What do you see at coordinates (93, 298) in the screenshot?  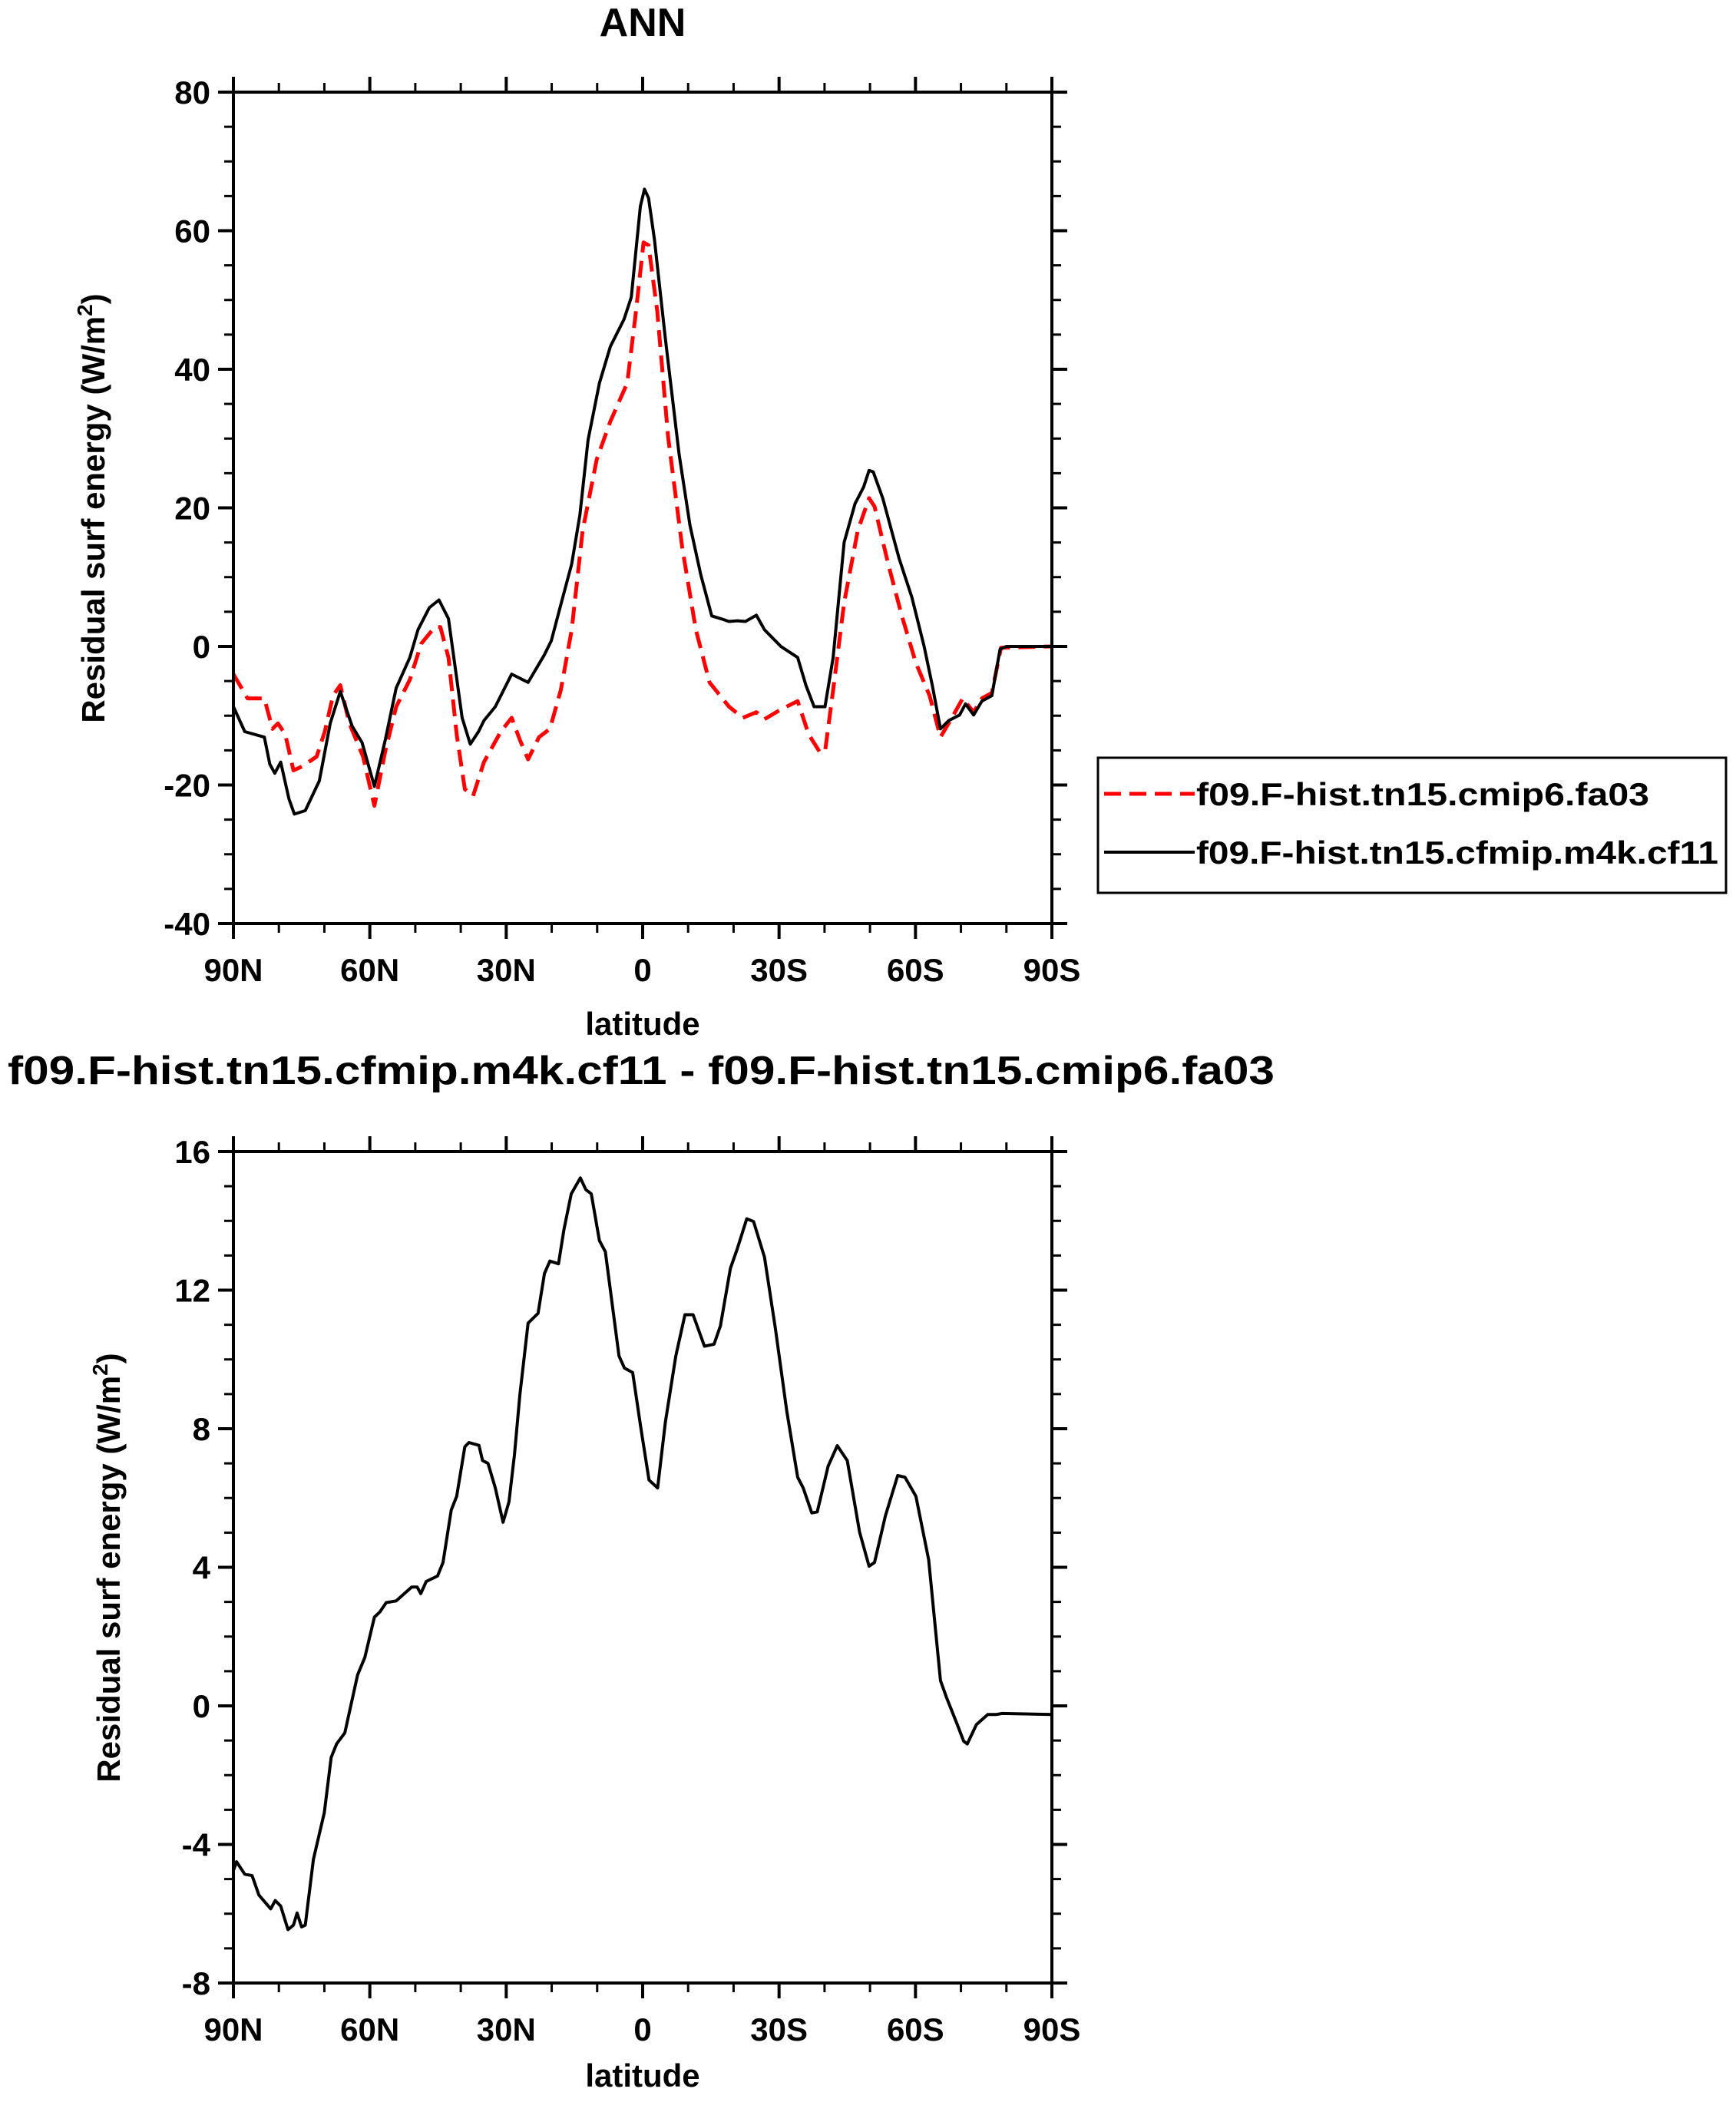 I see `top-y-axis-label-close: )` at bounding box center [93, 298].